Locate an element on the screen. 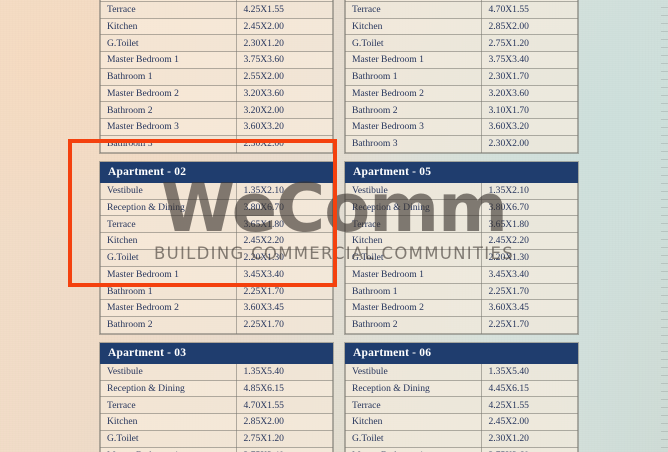 The height and width of the screenshot is (452, 668). table-row: Vestibule 1.35X5.40 is located at coordinates (216, 371).